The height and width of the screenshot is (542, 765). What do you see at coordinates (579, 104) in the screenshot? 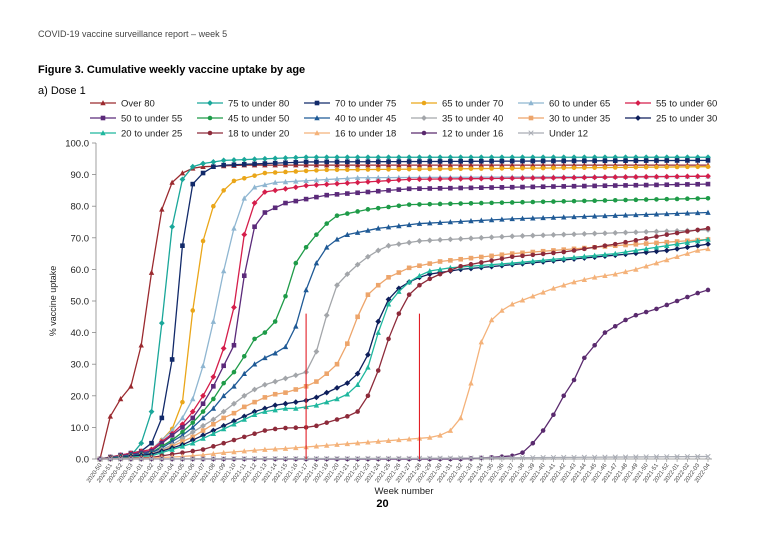
I see `legend-label: 60 to under 65` at bounding box center [579, 104].